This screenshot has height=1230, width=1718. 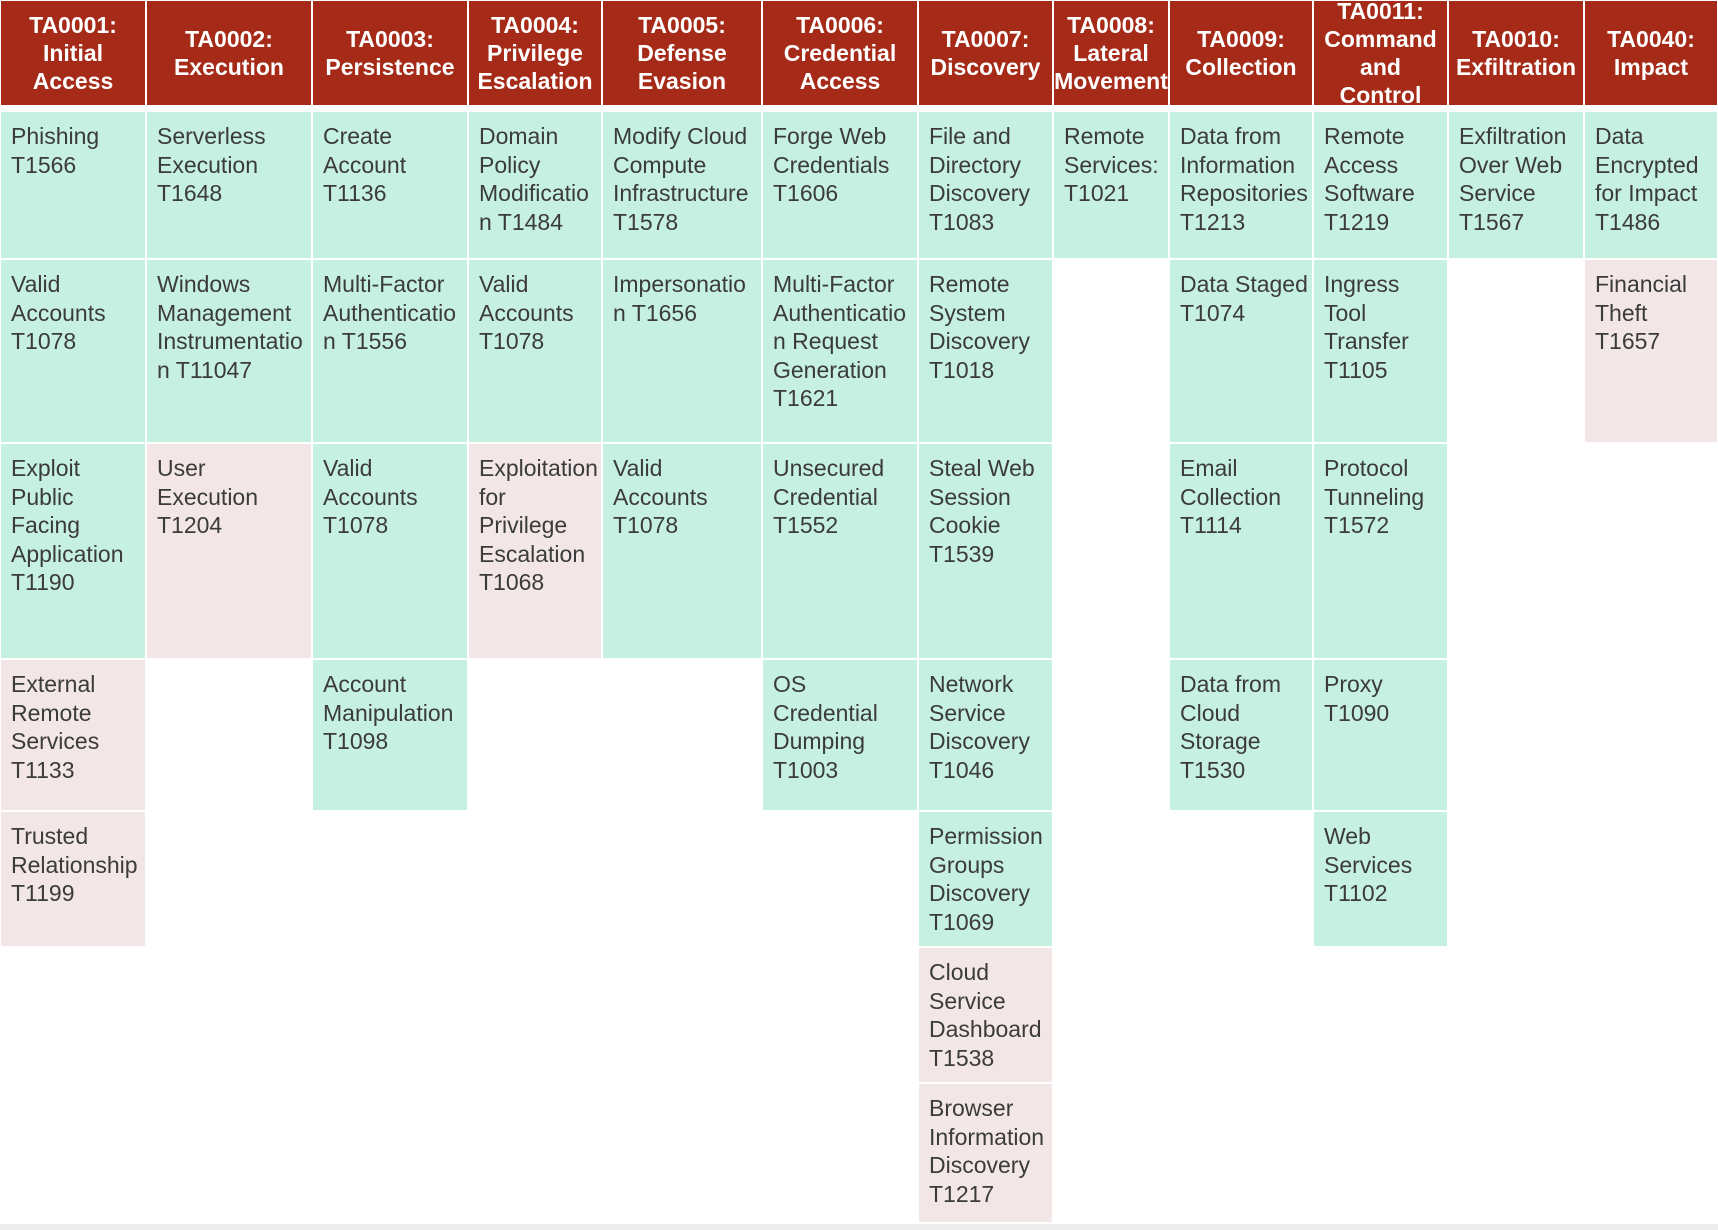 What do you see at coordinates (390, 185) in the screenshot?
I see `technique-cell: Create Account T1136` at bounding box center [390, 185].